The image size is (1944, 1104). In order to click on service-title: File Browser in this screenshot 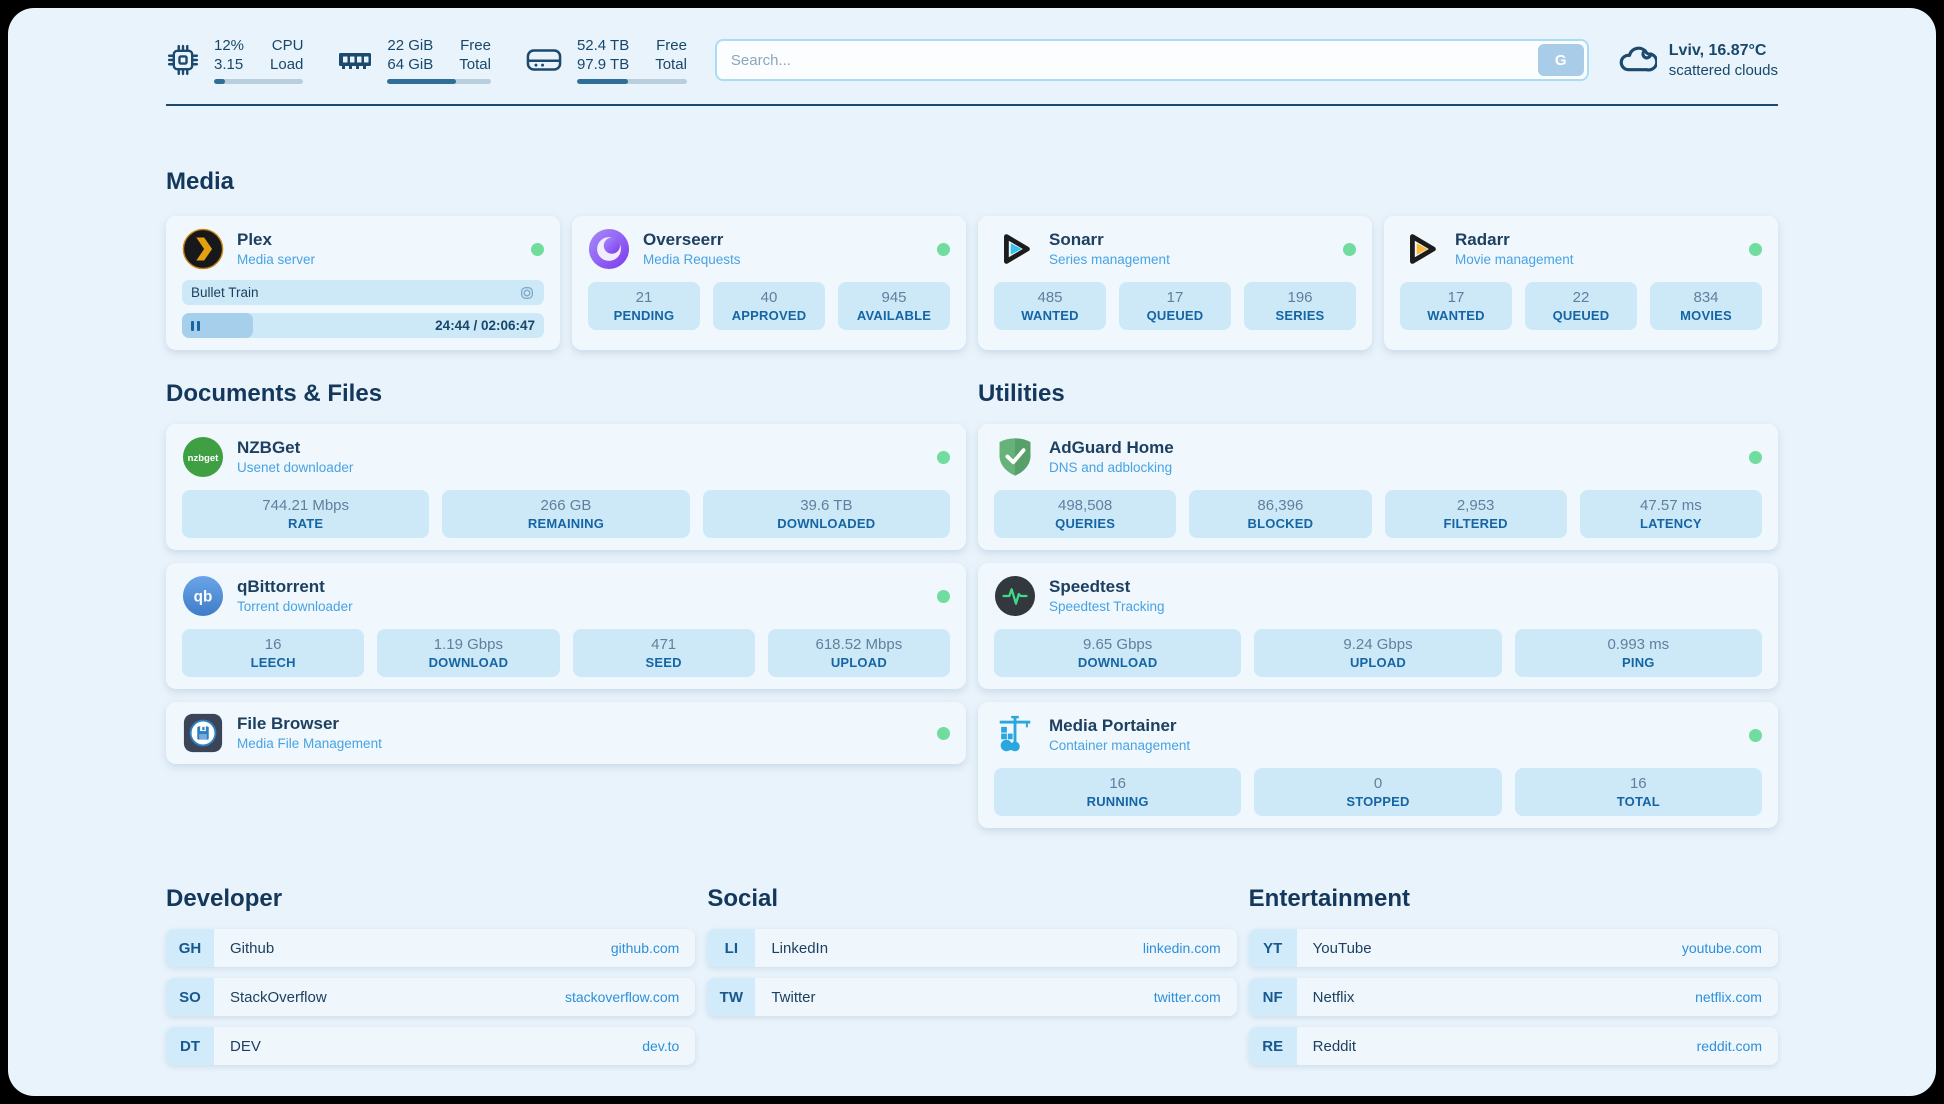, I will do `click(288, 723)`.